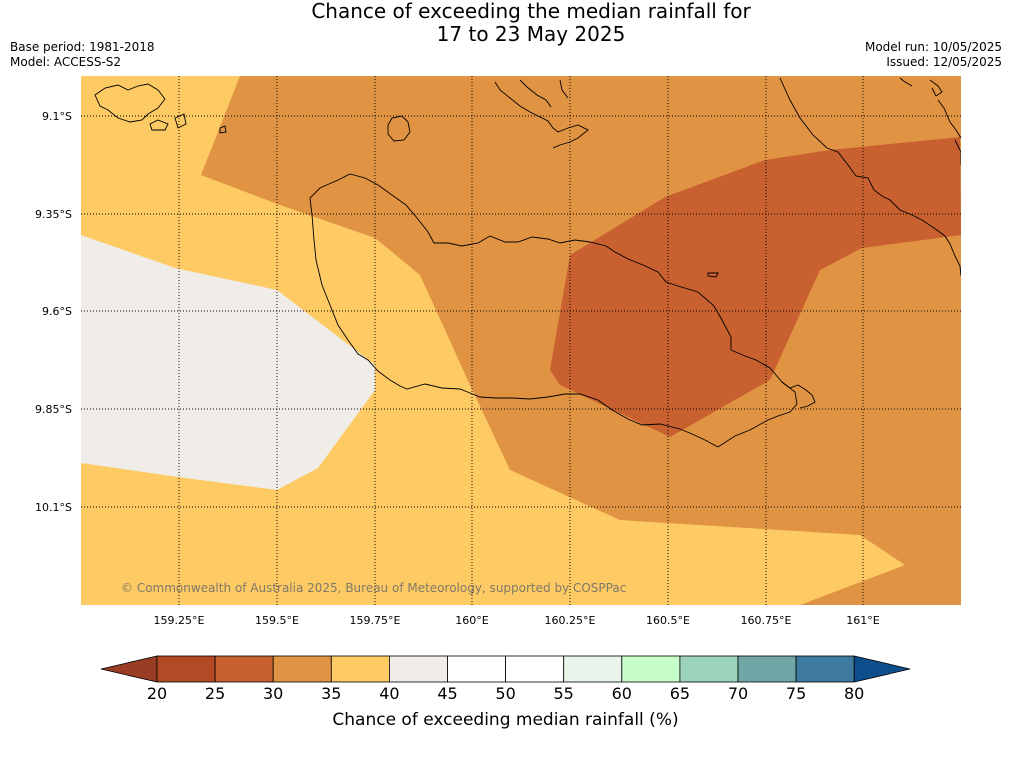 The height and width of the screenshot is (758, 1011). What do you see at coordinates (570, 620) in the screenshot?
I see `lon-label: 160.25°E` at bounding box center [570, 620].